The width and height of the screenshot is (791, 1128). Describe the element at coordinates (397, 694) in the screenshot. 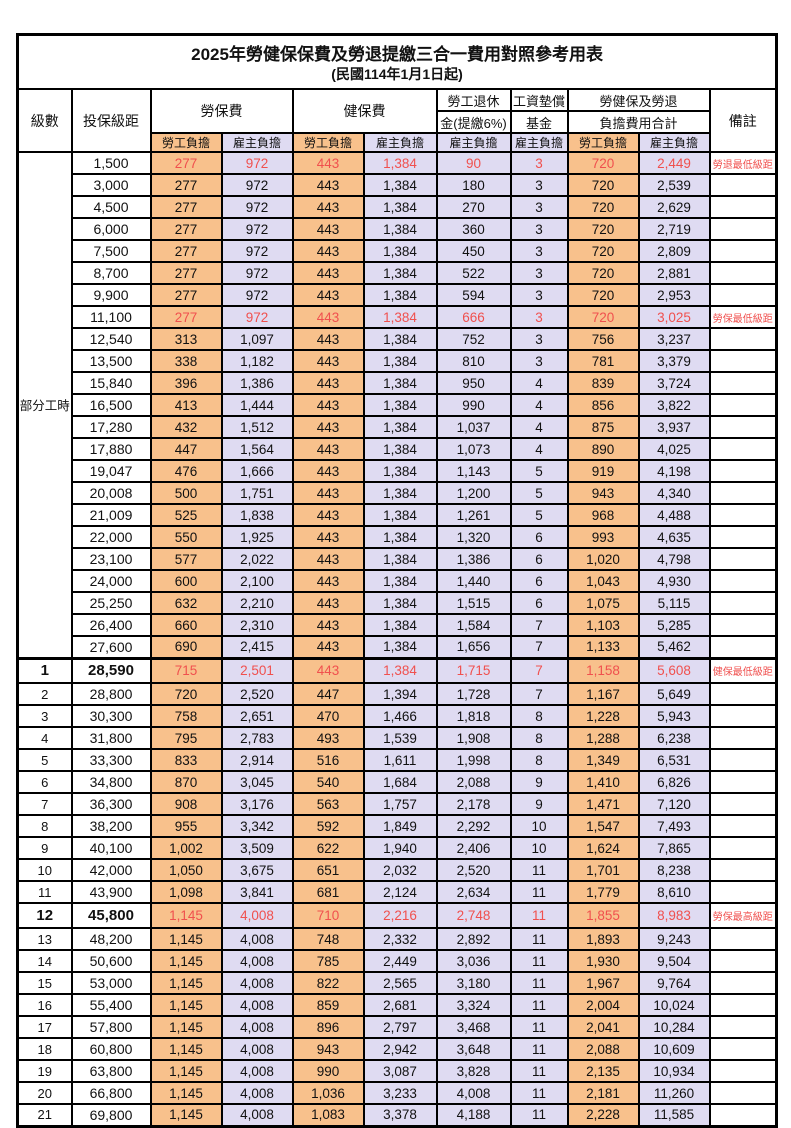

I see `table-row: 2 28,800 720 2,520 447 1,394 1,728 7 1,167 5,649` at that location.